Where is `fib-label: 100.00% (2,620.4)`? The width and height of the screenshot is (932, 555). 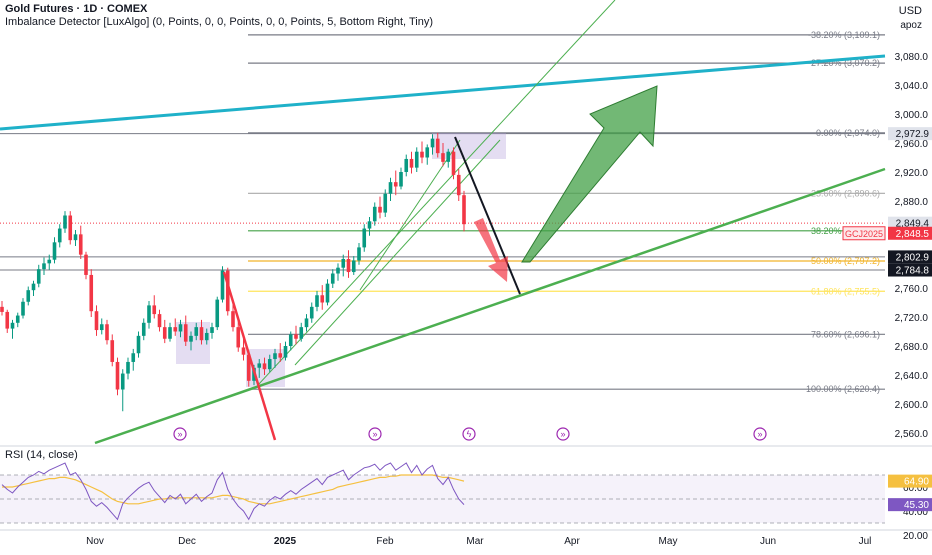
fib-label: 100.00% (2,620.4) is located at coordinates (843, 389).